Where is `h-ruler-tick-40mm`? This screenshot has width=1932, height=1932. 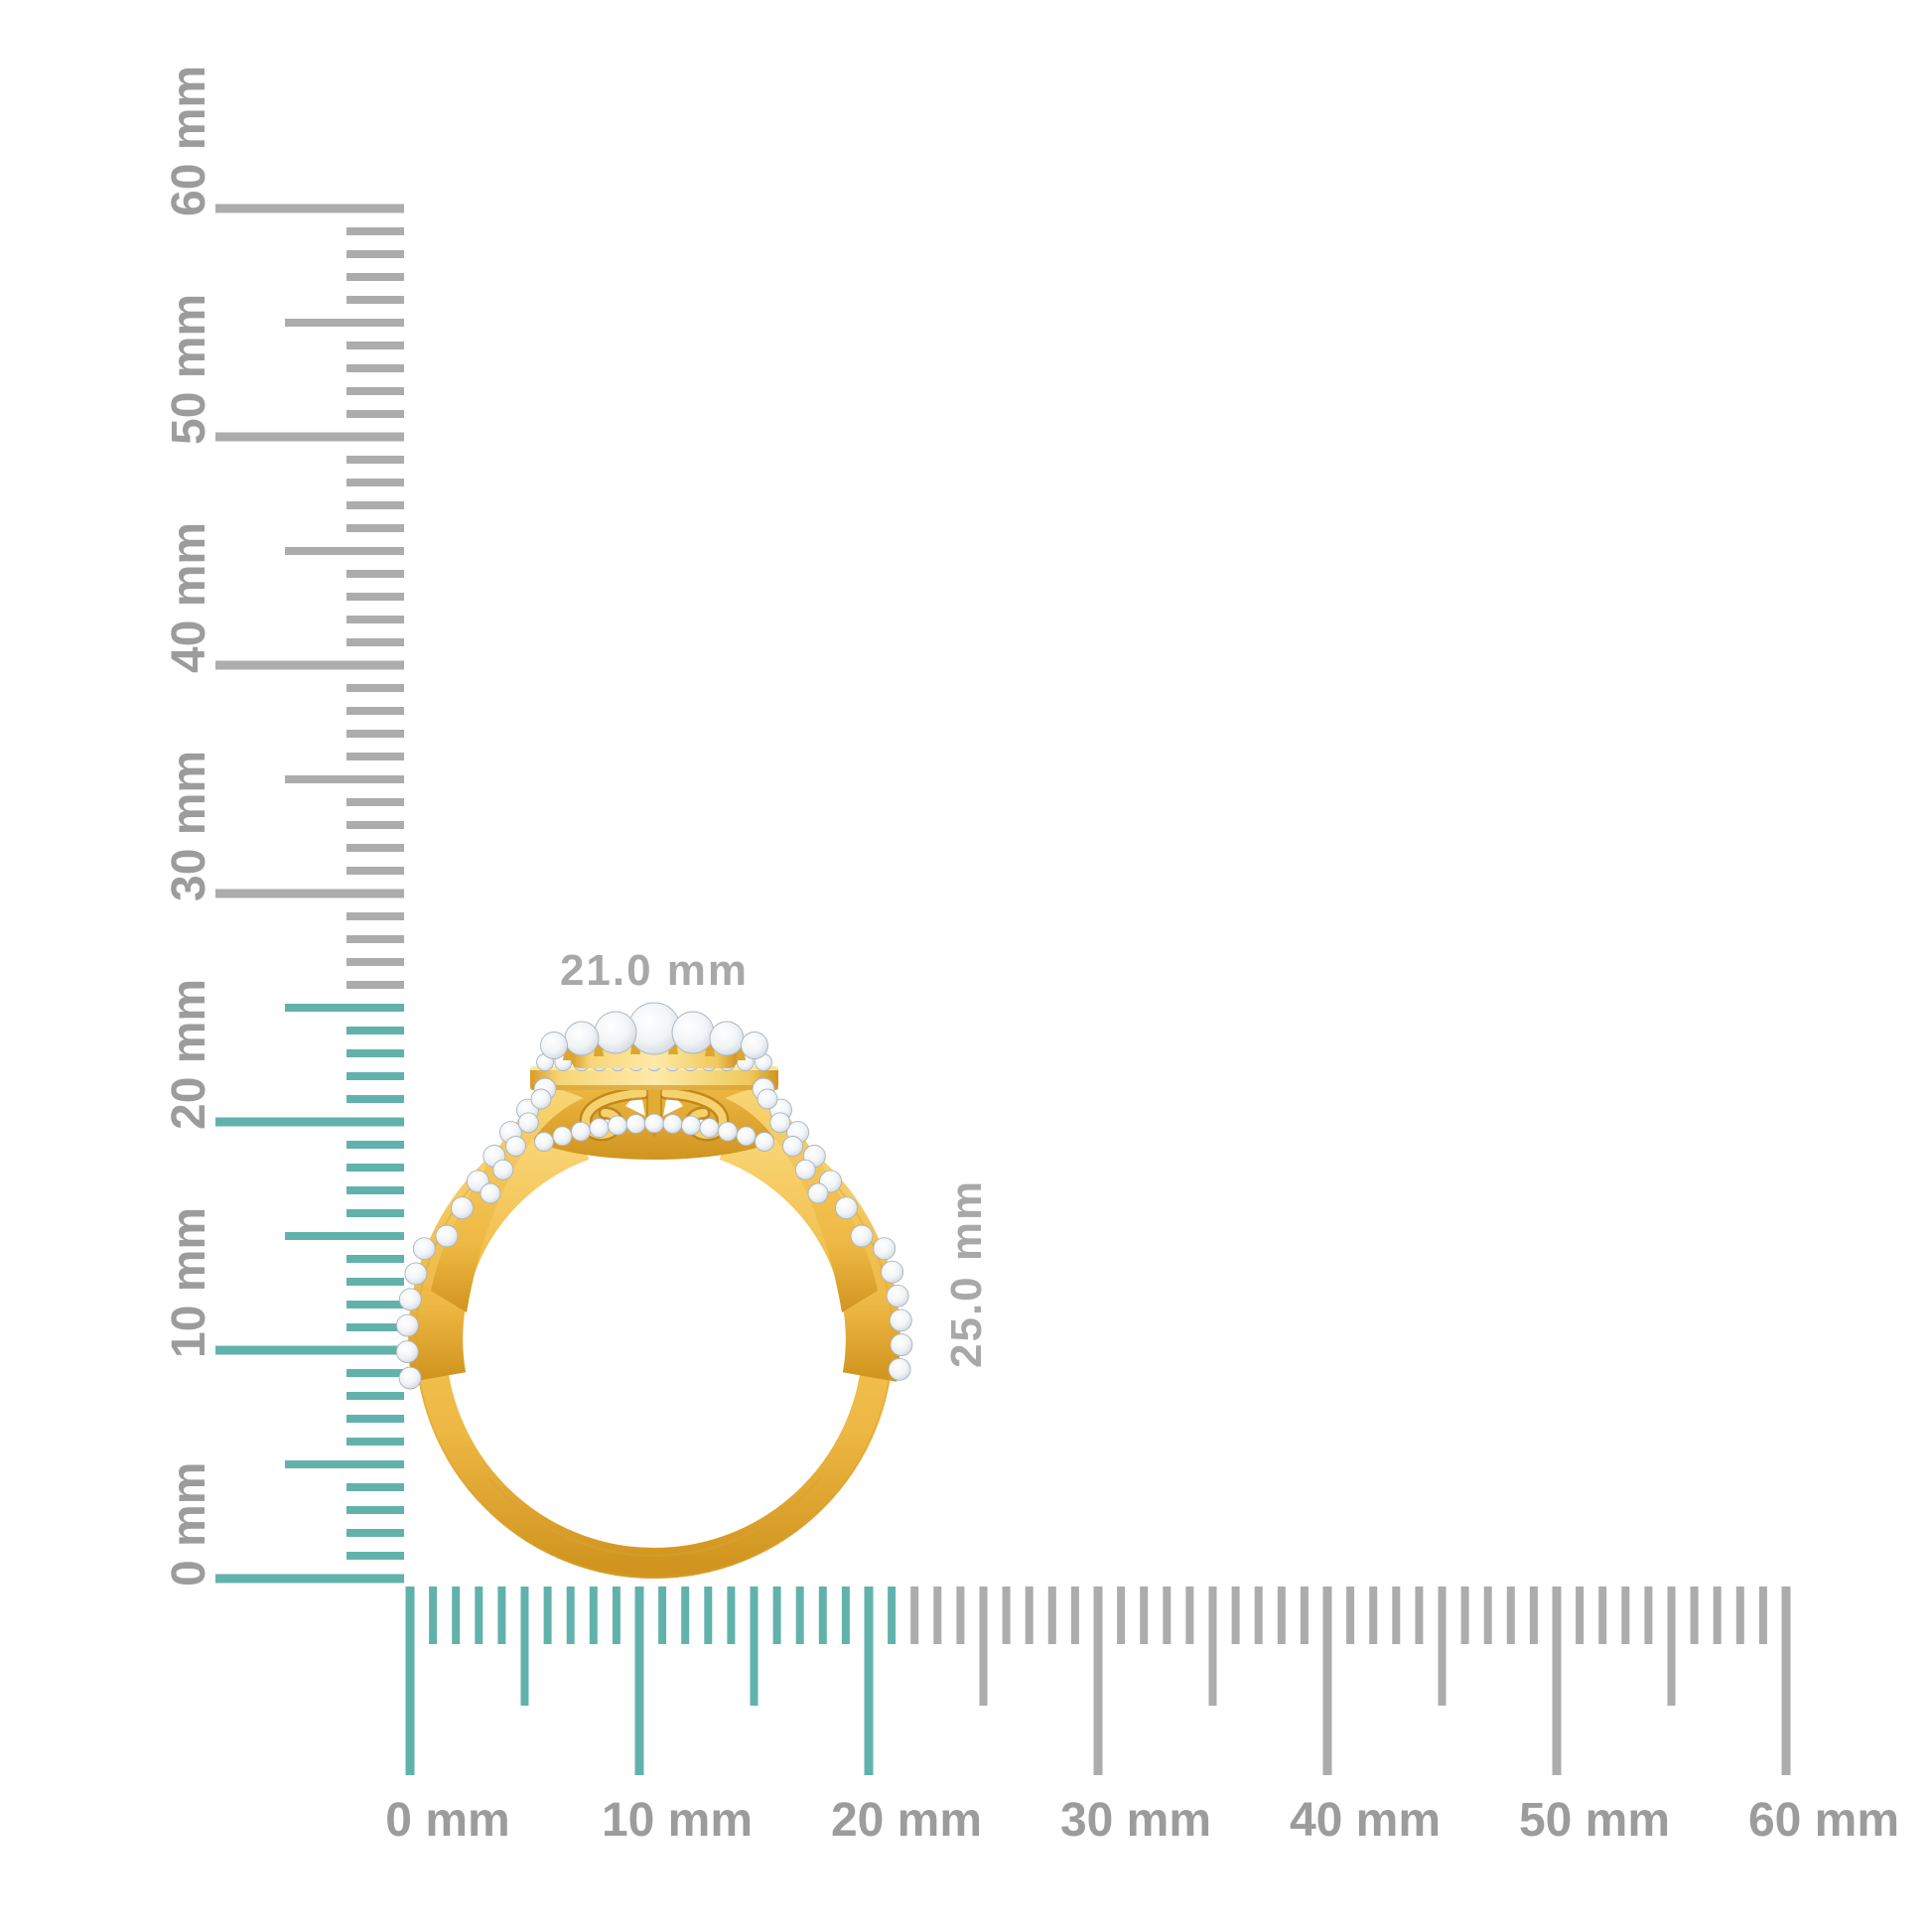
h-ruler-tick-40mm is located at coordinates (1327, 1681).